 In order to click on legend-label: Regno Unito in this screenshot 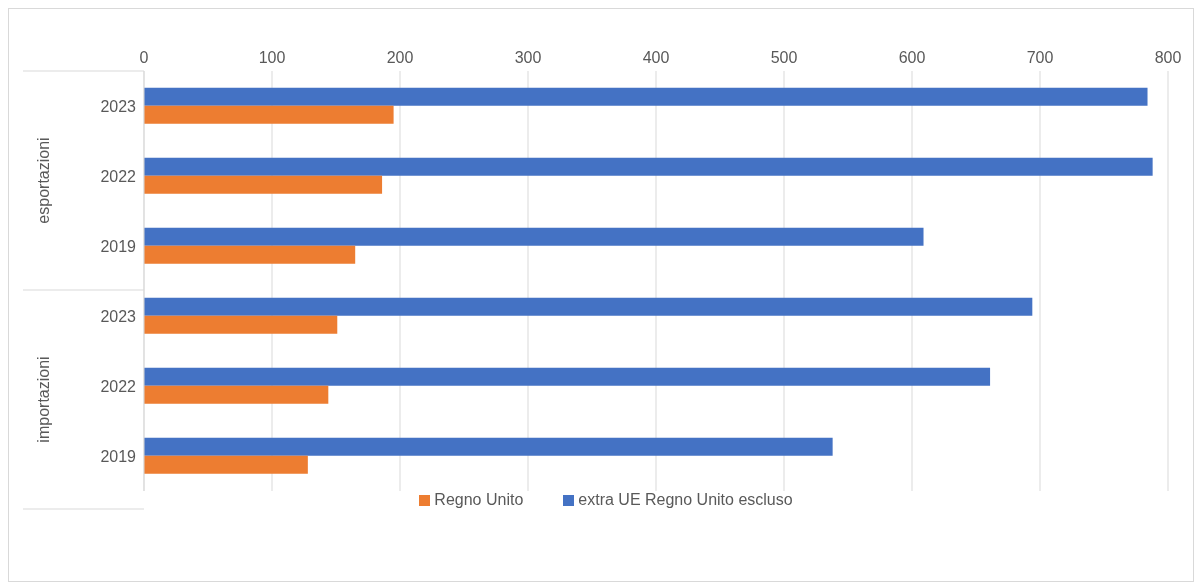, I will do `click(479, 499)`.